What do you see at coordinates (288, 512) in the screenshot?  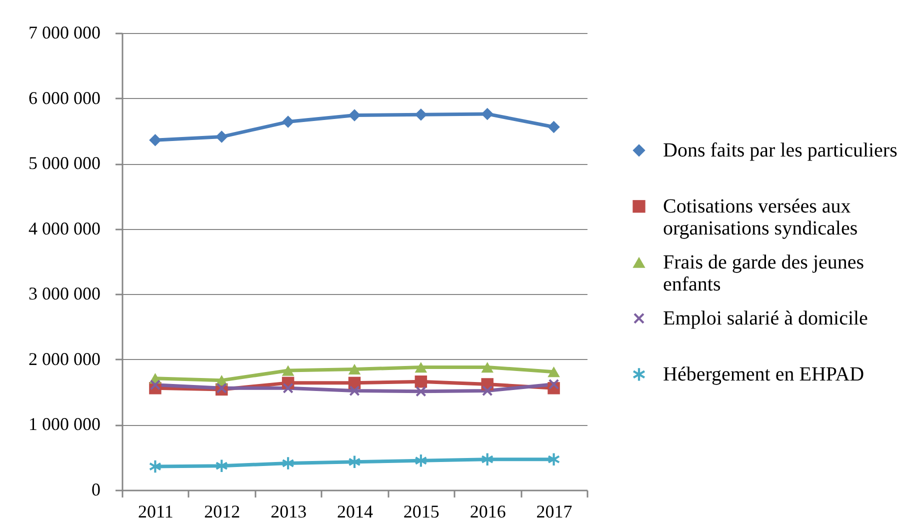 I see `x-tick-label: 2013` at bounding box center [288, 512].